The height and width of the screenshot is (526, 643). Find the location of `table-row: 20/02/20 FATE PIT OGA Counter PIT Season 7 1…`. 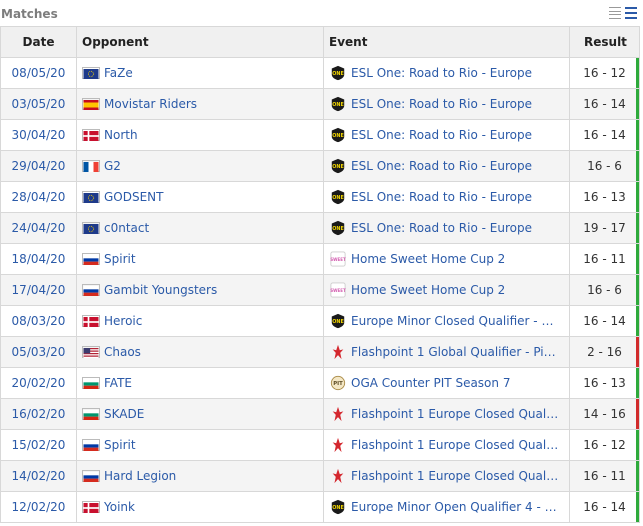

table-row: 20/02/20 FATE PIT OGA Counter PIT Season 7 1… is located at coordinates (320, 383).